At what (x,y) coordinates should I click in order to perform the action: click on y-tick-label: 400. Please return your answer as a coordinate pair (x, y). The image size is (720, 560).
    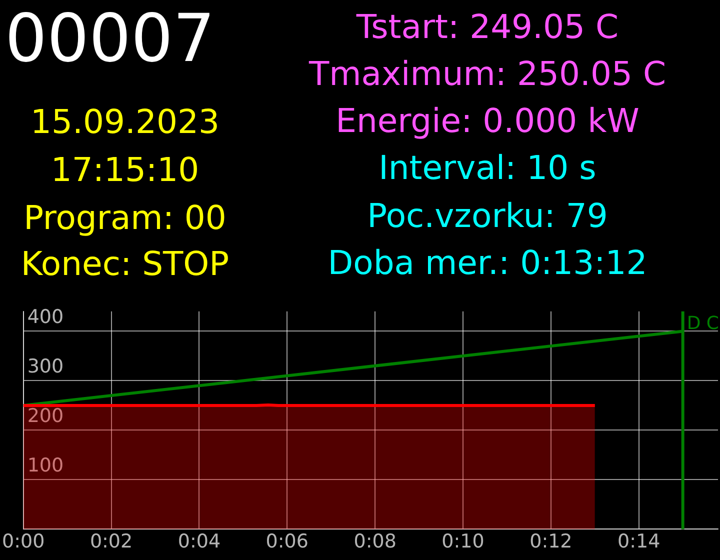
    Looking at the image, I should click on (45, 317).